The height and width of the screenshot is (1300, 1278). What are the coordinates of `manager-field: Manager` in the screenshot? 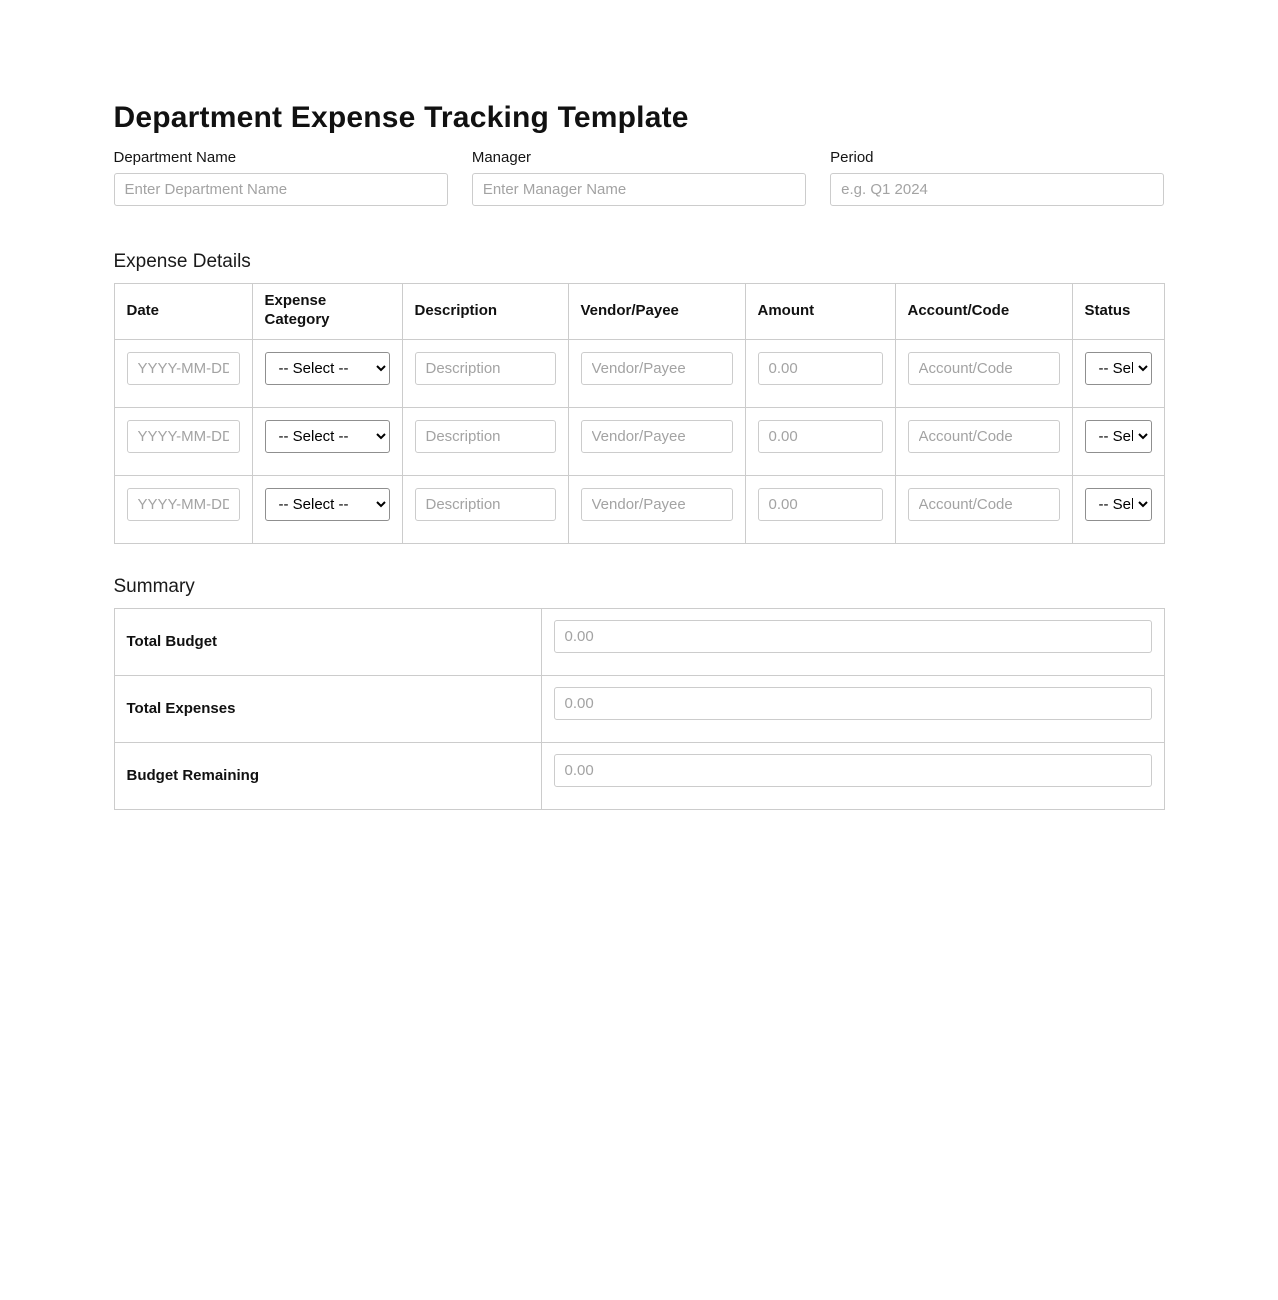 It's located at (639, 177).